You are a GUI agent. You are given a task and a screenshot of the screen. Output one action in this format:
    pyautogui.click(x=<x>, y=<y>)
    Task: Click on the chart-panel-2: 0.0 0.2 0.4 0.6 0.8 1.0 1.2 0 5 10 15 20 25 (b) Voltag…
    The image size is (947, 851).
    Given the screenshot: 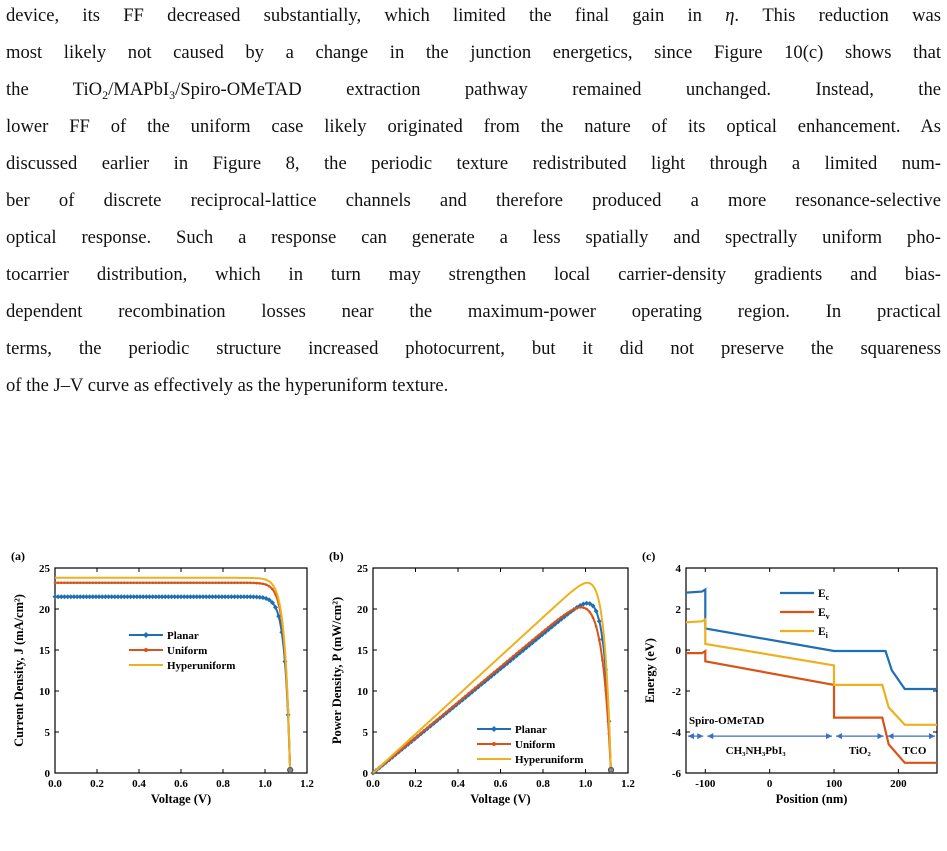 What is the action you would take?
    pyautogui.click(x=482, y=677)
    